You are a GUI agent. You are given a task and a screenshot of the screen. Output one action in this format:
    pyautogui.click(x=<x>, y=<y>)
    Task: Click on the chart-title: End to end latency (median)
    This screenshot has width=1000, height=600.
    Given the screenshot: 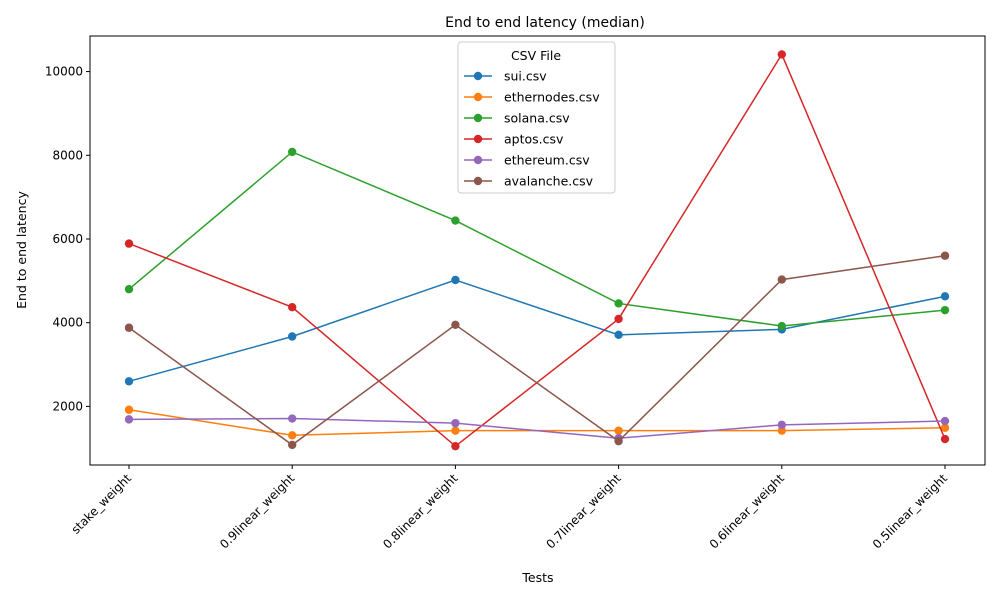 What is the action you would take?
    pyautogui.click(x=545, y=23)
    